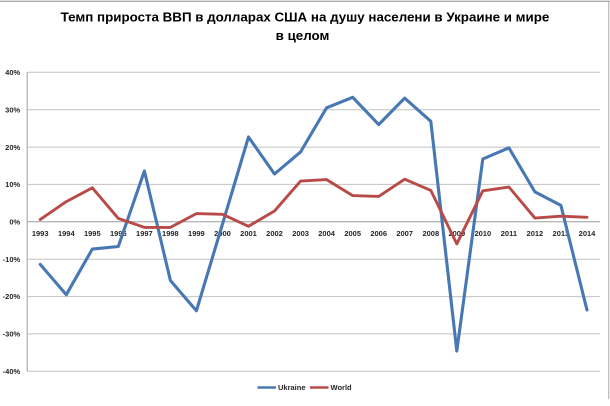  Describe the element at coordinates (327, 233) in the screenshot. I see `svg-text: 2004` at that location.